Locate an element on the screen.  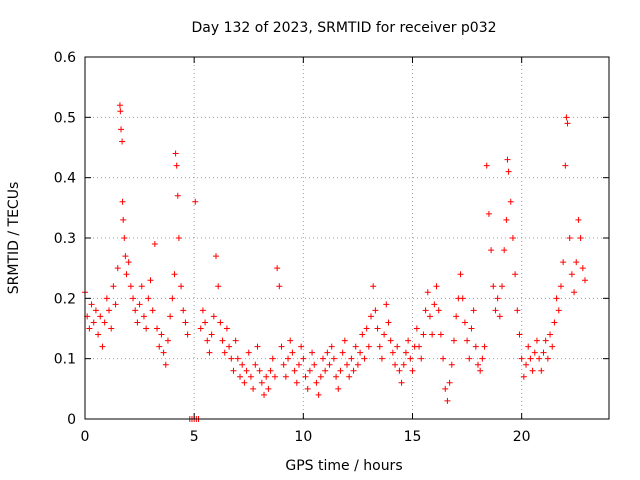
y-tick-label: 0.1 is located at coordinates (65, 360).